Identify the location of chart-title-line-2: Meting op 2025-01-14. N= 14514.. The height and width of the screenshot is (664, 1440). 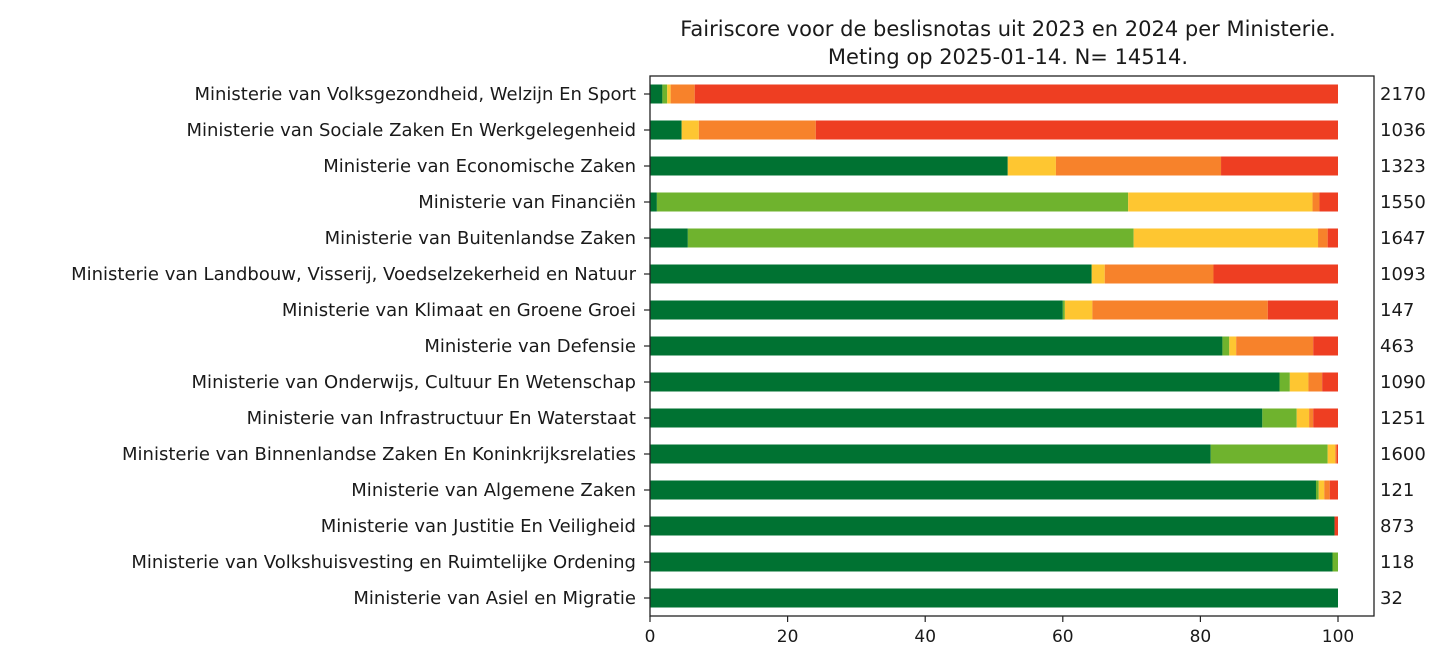
(1008, 57).